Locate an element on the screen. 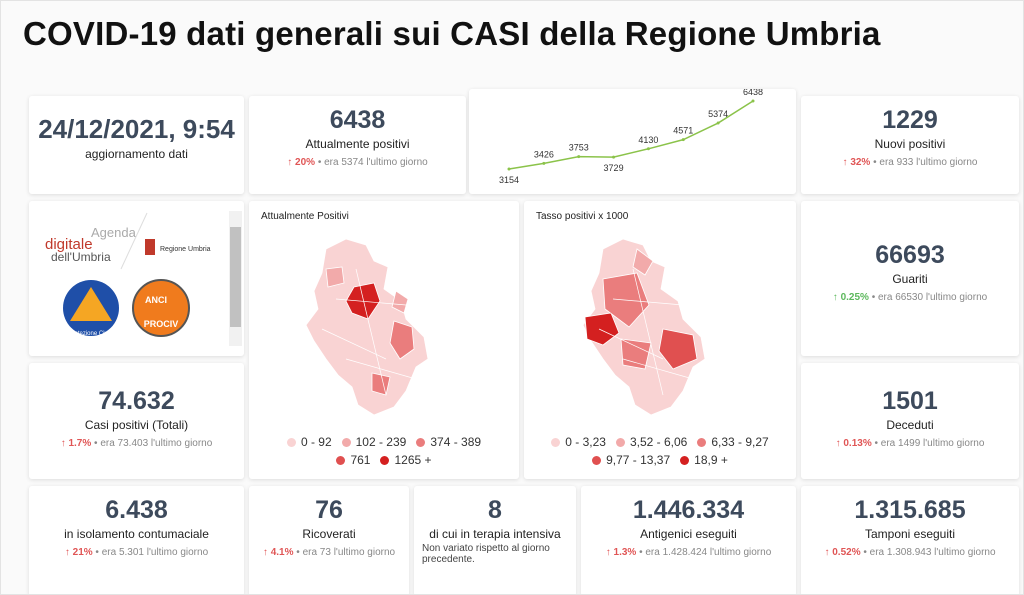 The image size is (1024, 595). change-pct: 20% is located at coordinates (305, 162).